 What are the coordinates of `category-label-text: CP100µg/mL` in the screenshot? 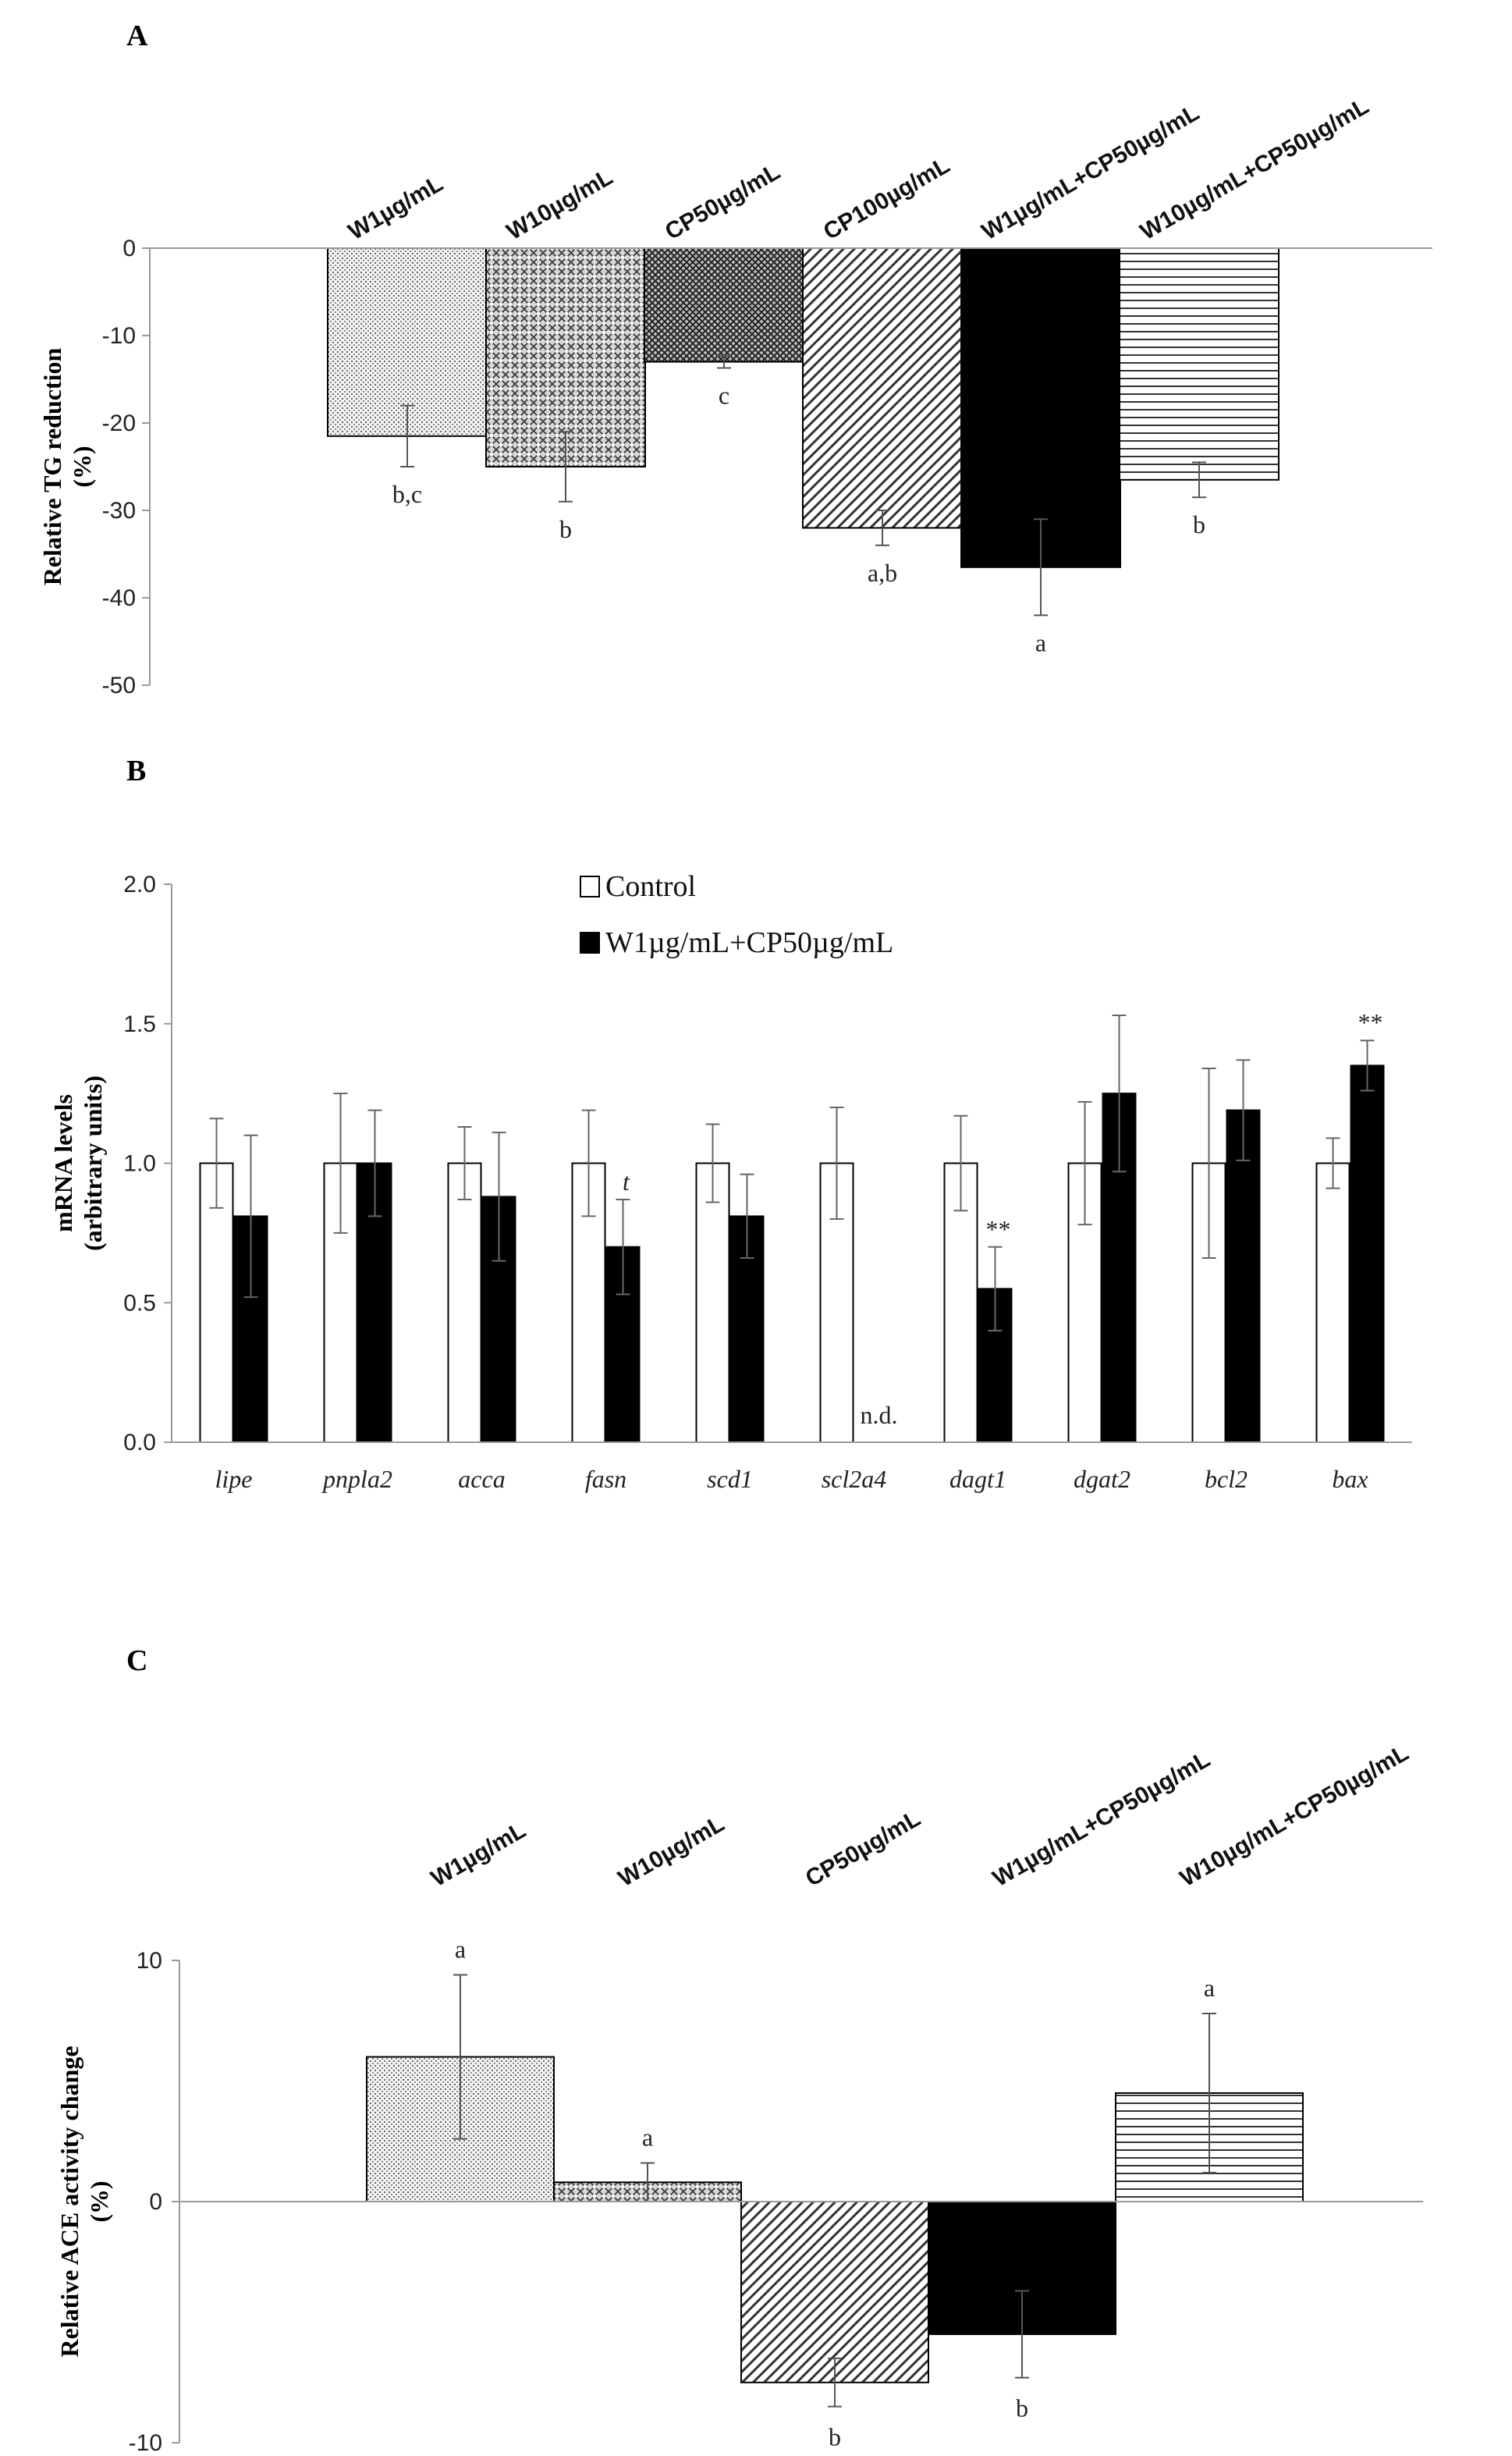 It's located at (887, 199).